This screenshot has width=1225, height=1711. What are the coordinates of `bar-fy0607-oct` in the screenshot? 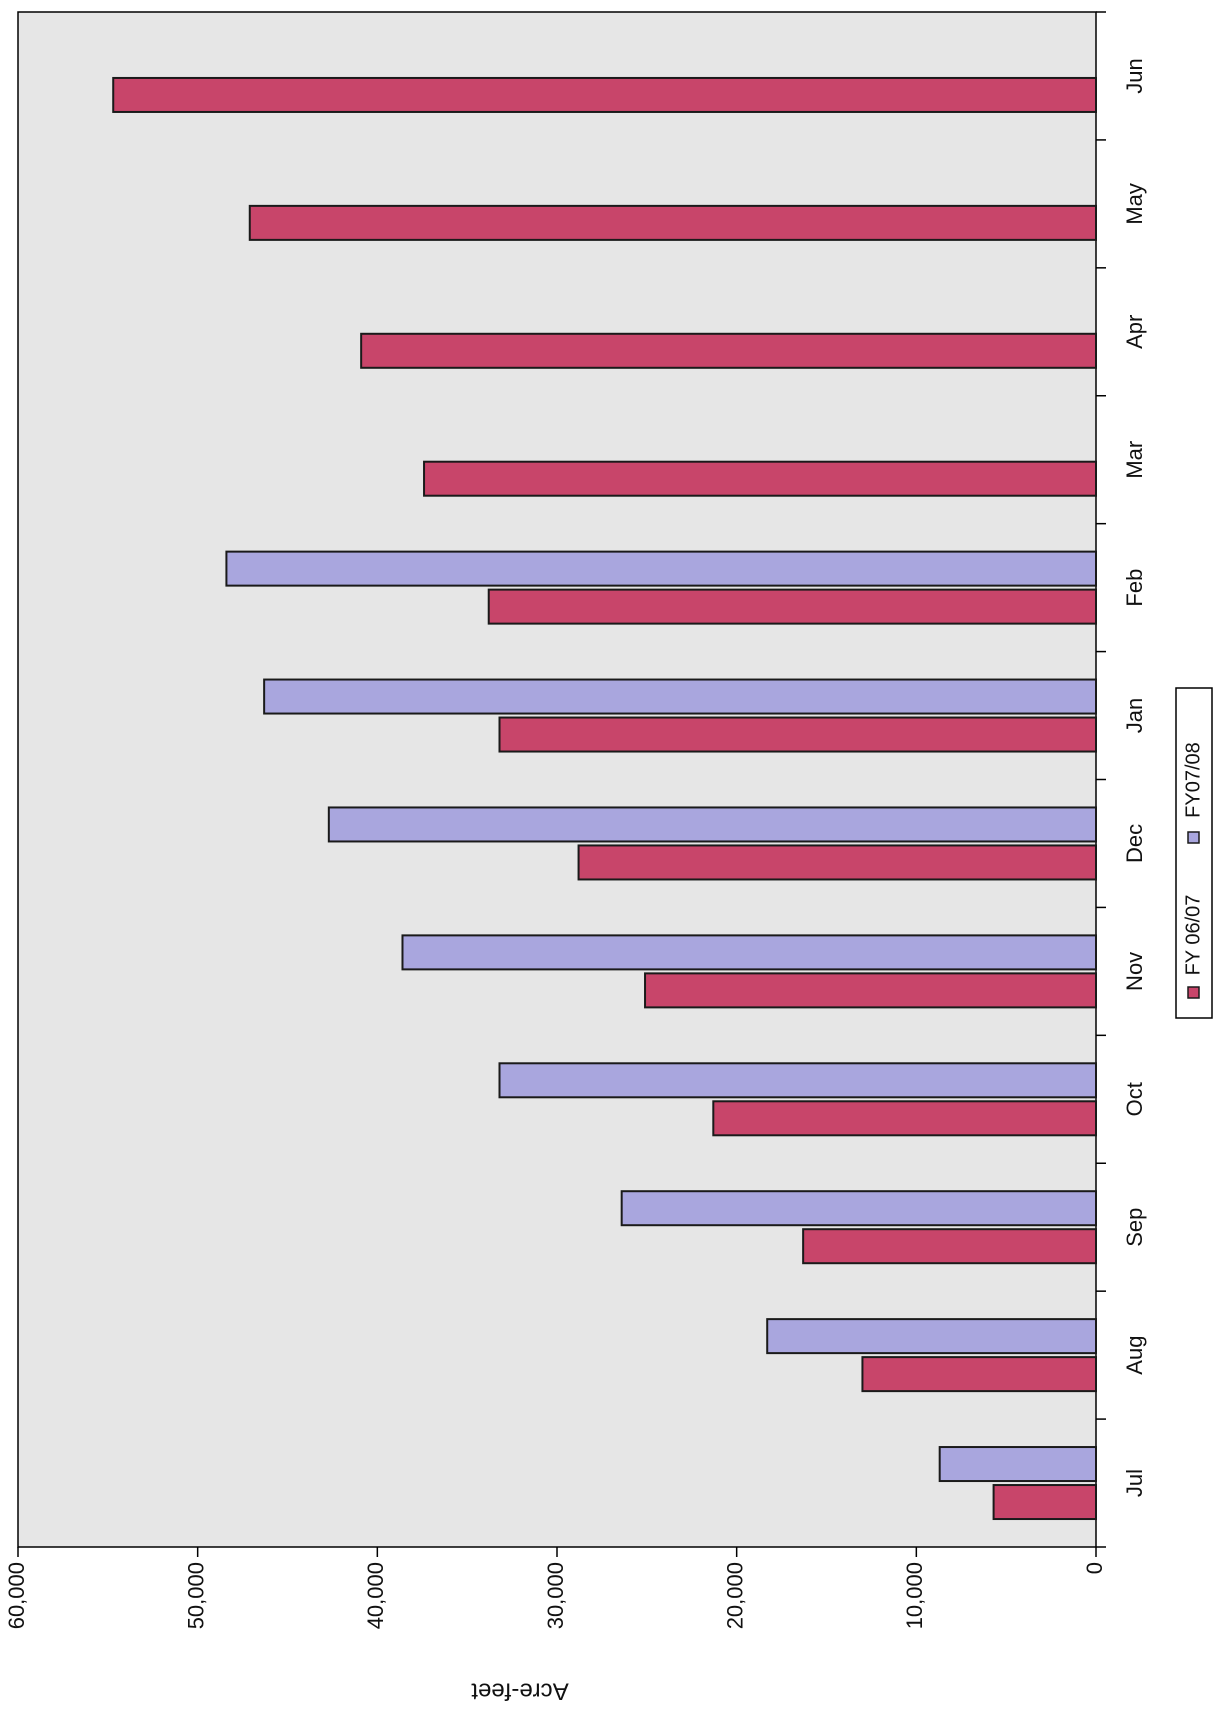 It's located at (904, 1118).